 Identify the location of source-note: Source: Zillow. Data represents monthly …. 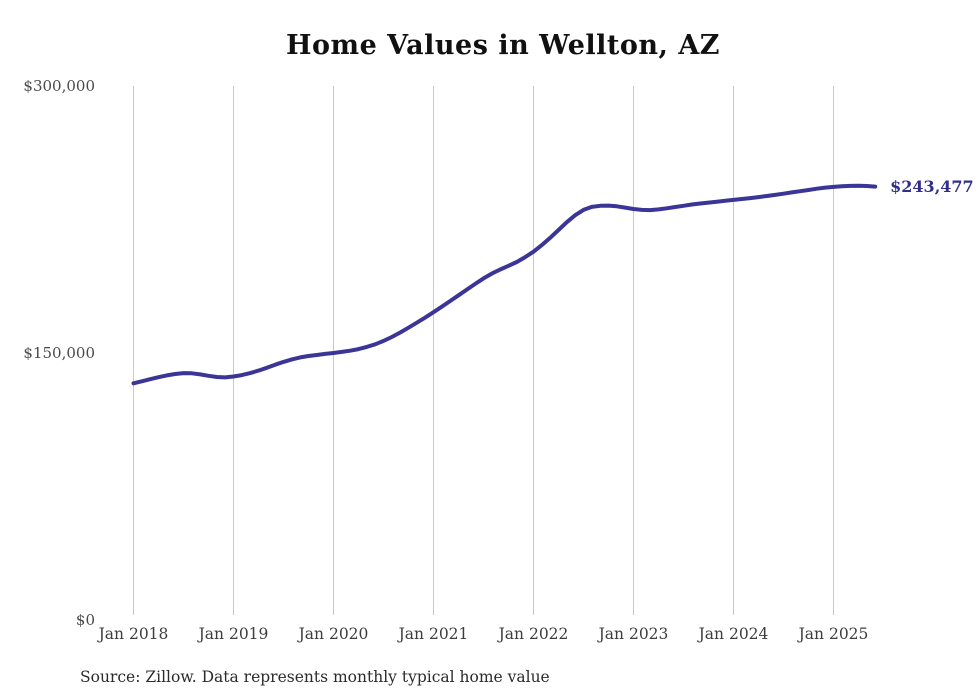
(315, 677).